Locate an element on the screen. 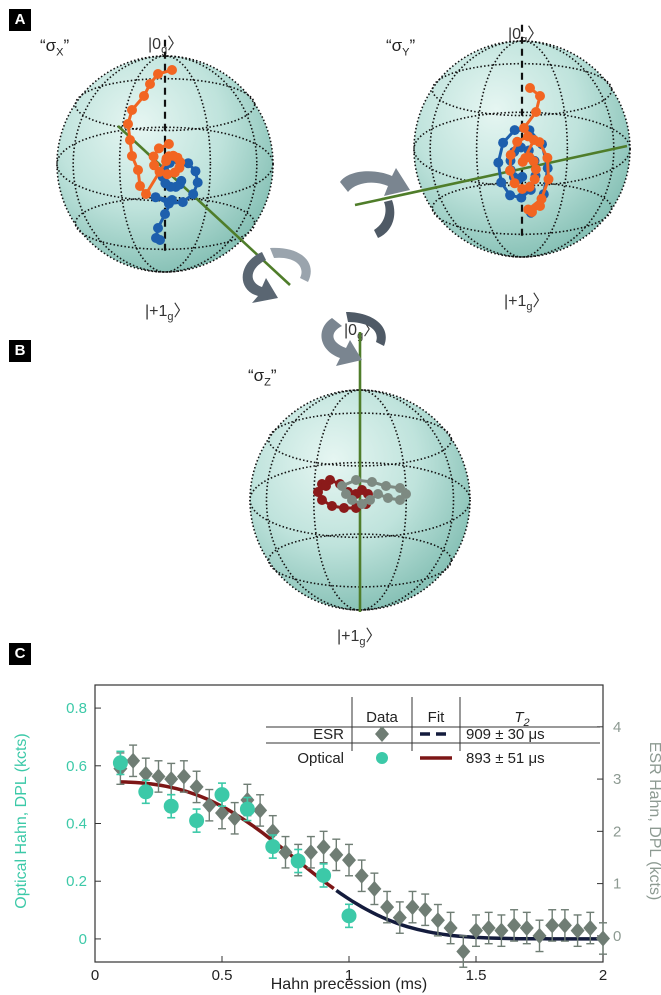 This screenshot has height=995, width=661. legend-optical-marker is located at coordinates (382, 758).